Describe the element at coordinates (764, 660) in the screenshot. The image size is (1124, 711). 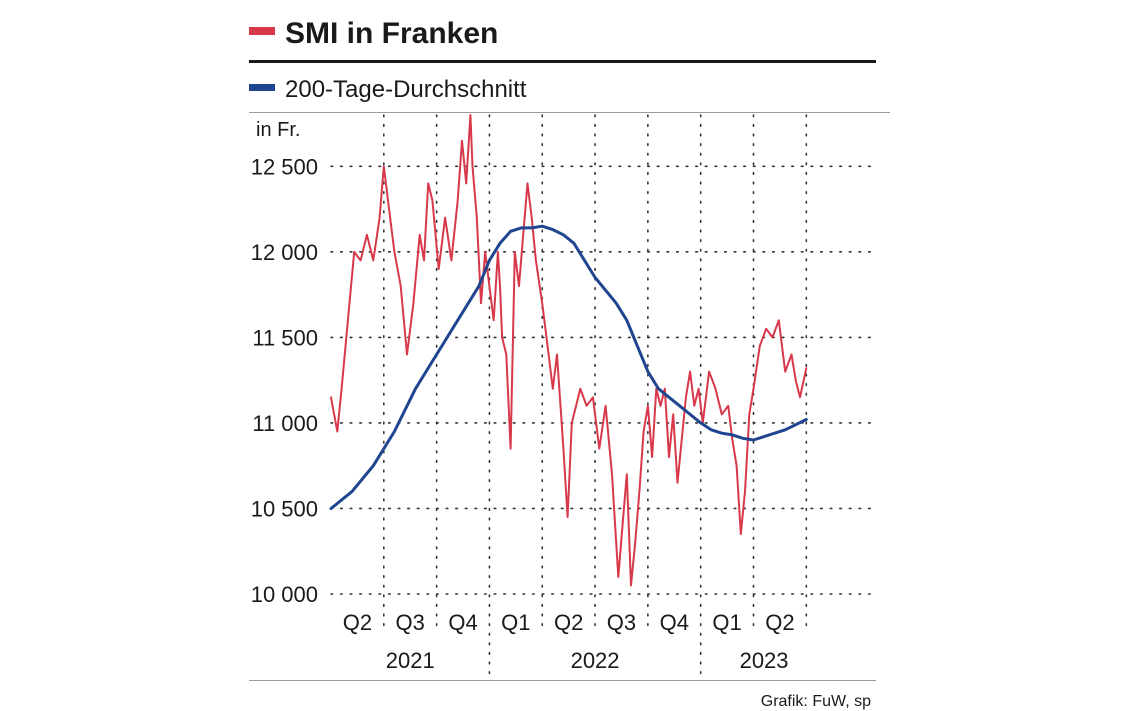
I see `x-tick-label-year: 2023` at that location.